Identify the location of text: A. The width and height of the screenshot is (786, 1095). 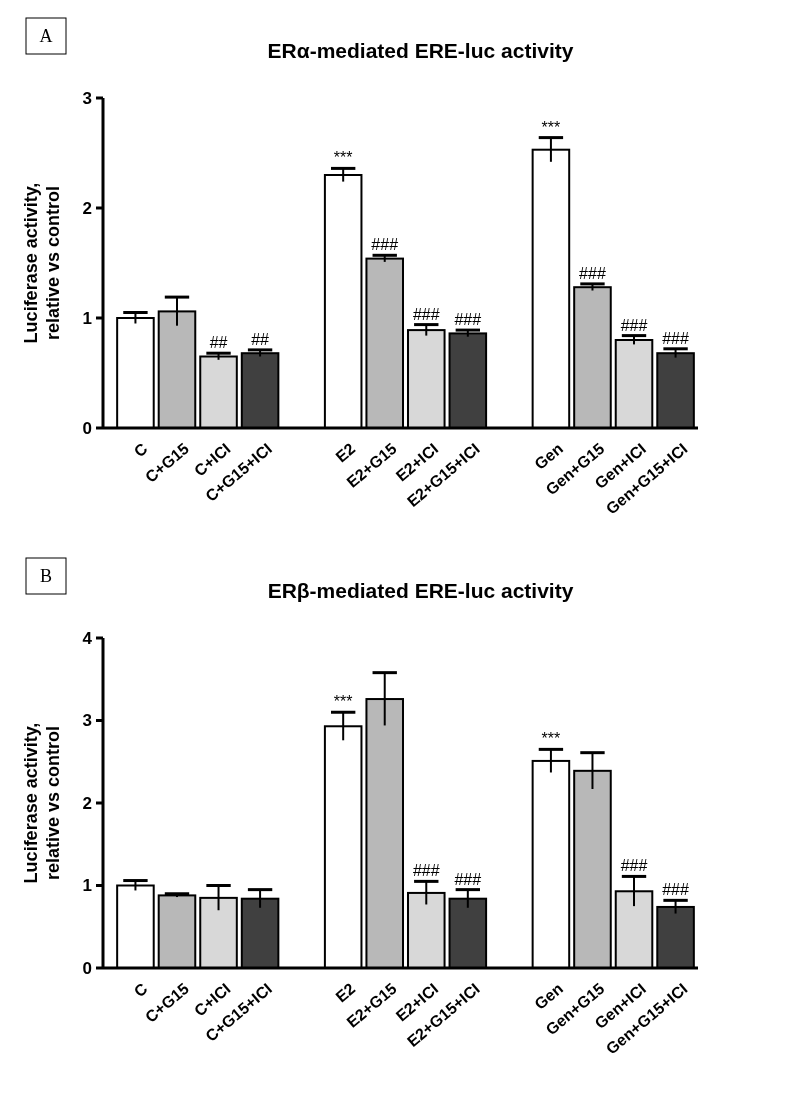
(46, 36).